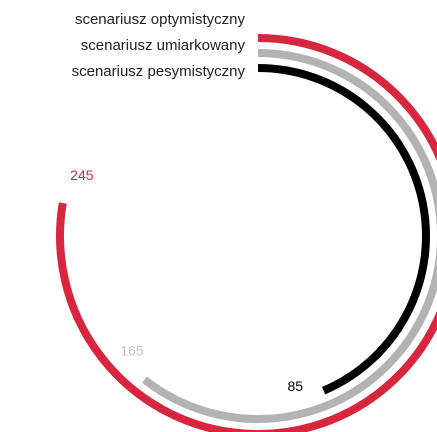 The height and width of the screenshot is (432, 437). I want to click on legend-label: scenariusz umiarkowany, so click(163, 45).